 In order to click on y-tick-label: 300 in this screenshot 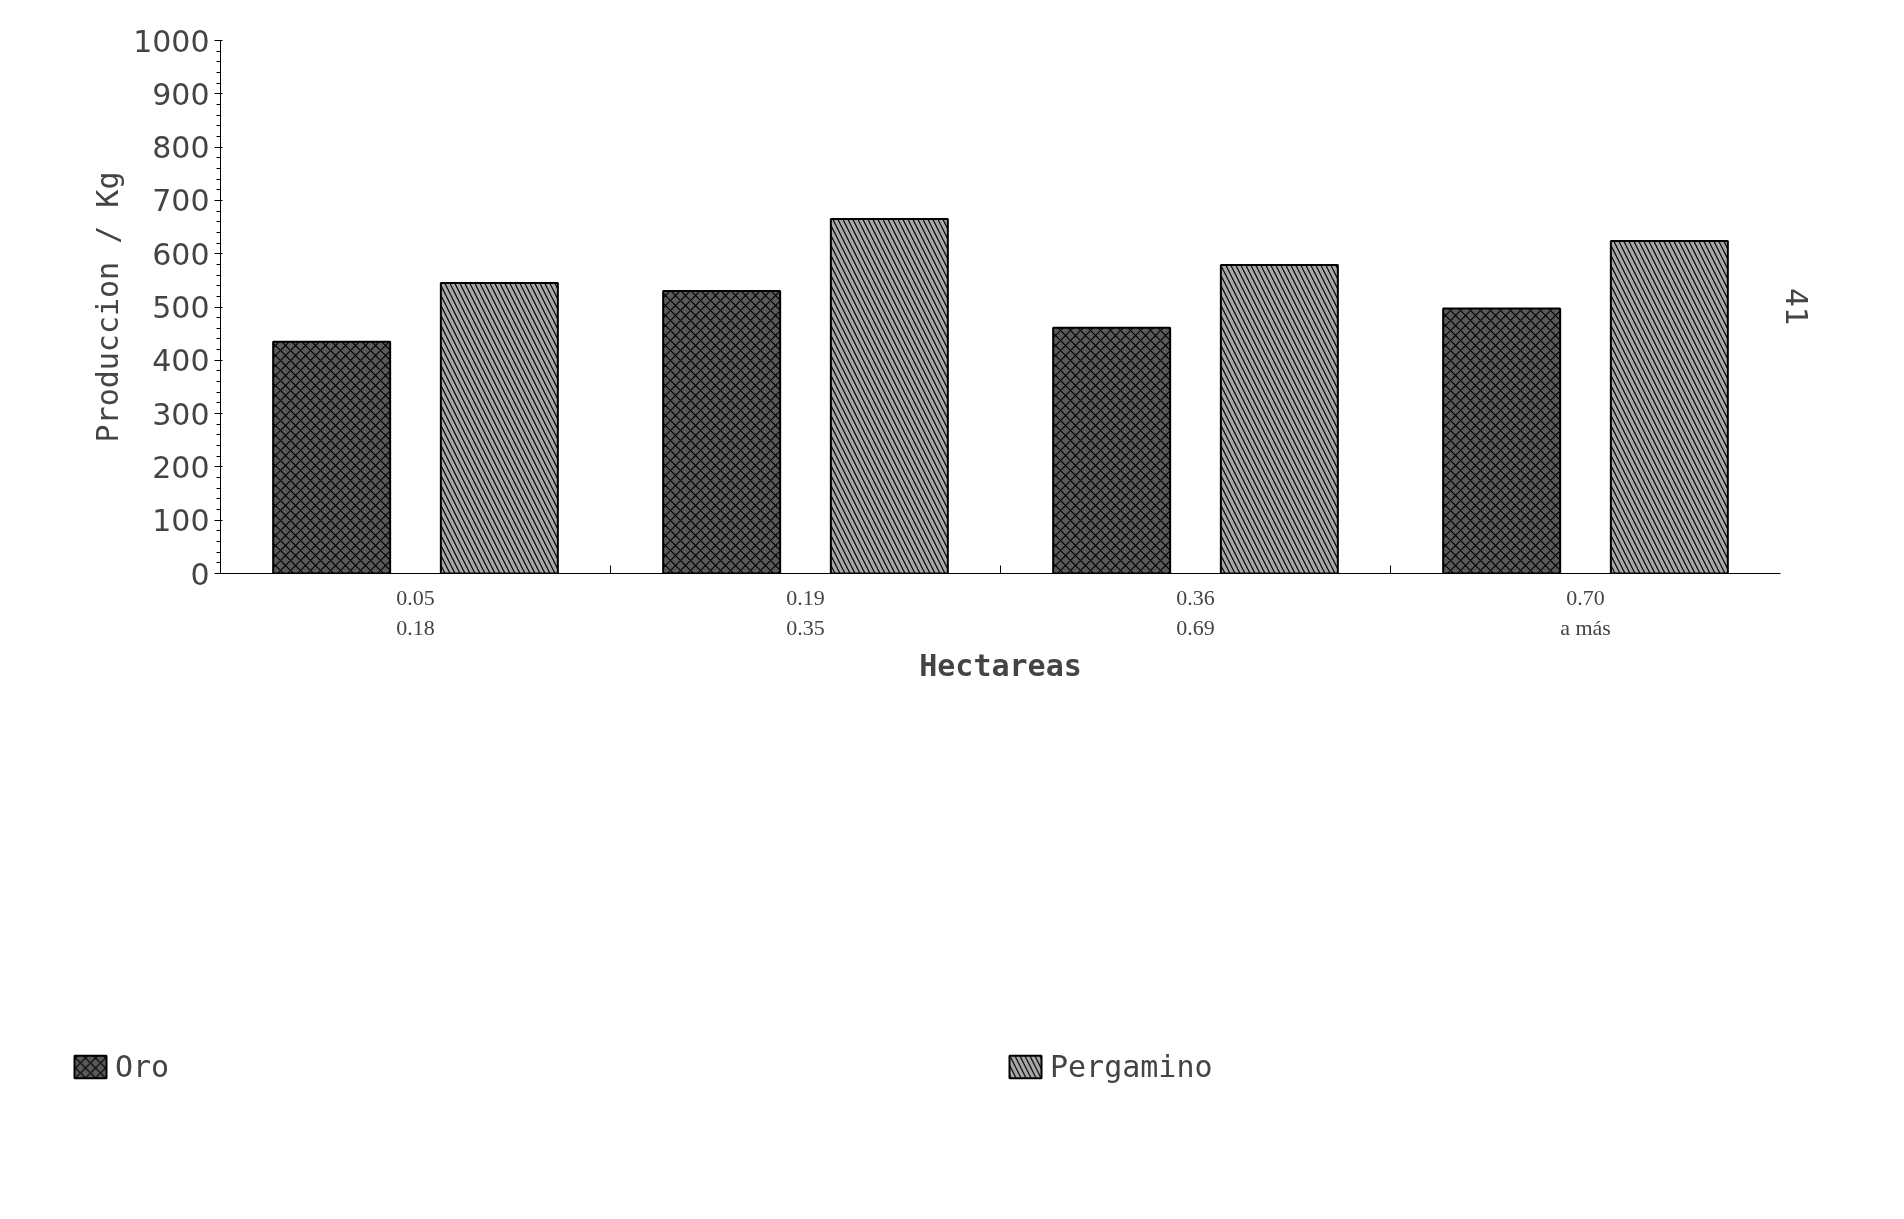, I will do `click(181, 414)`.